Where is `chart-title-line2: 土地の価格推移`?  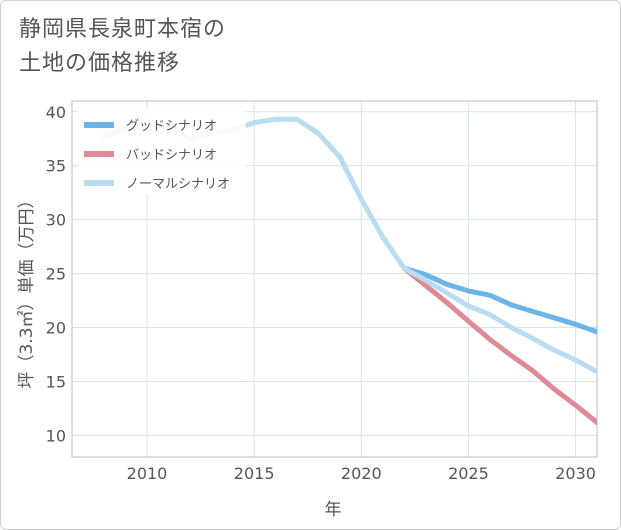 chart-title-line2: 土地の価格推移 is located at coordinates (100, 63).